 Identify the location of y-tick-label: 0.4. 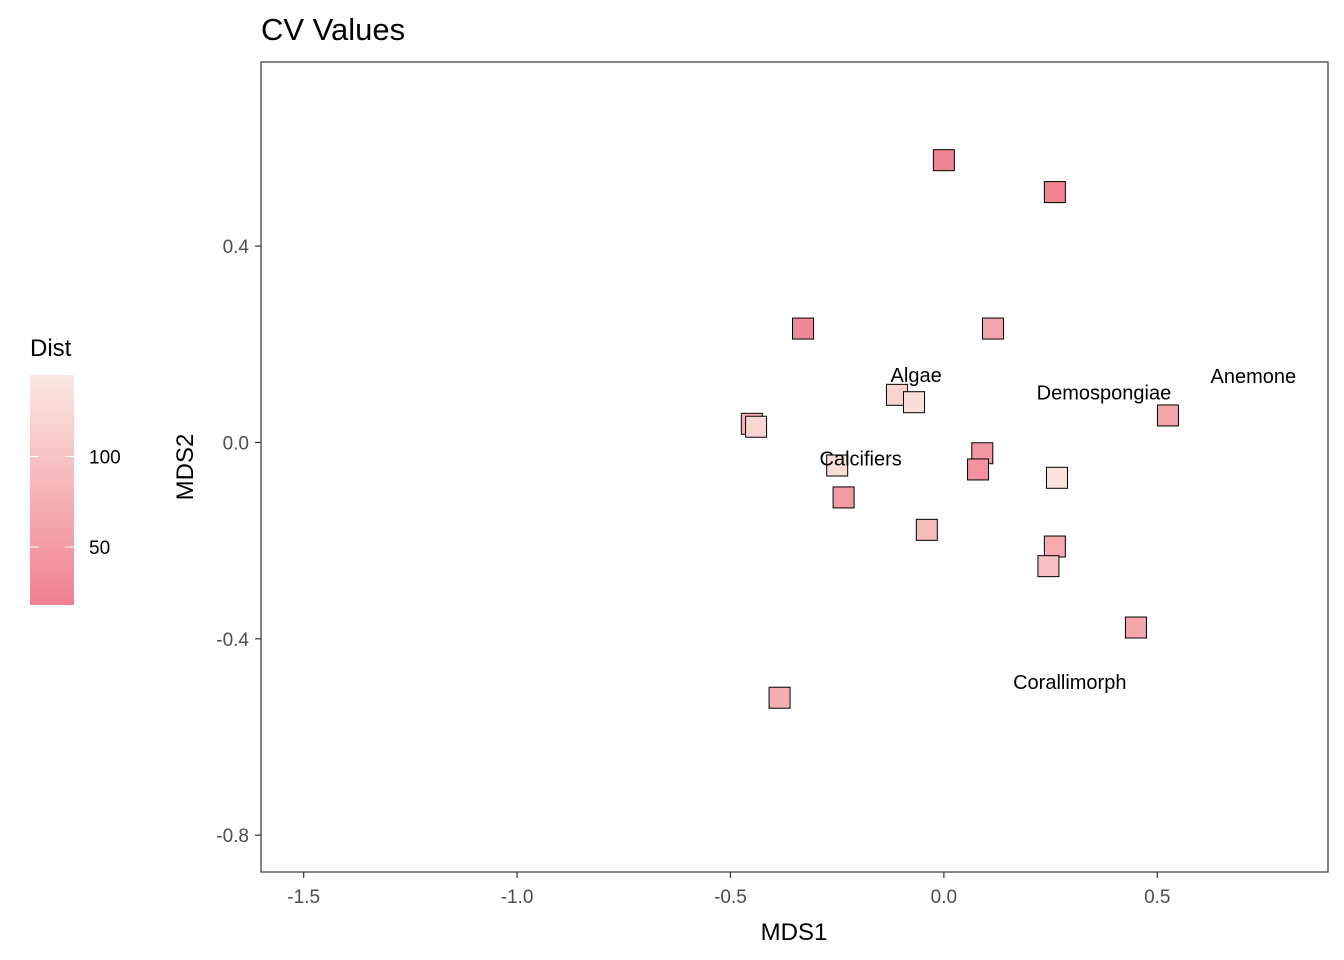
(236, 247).